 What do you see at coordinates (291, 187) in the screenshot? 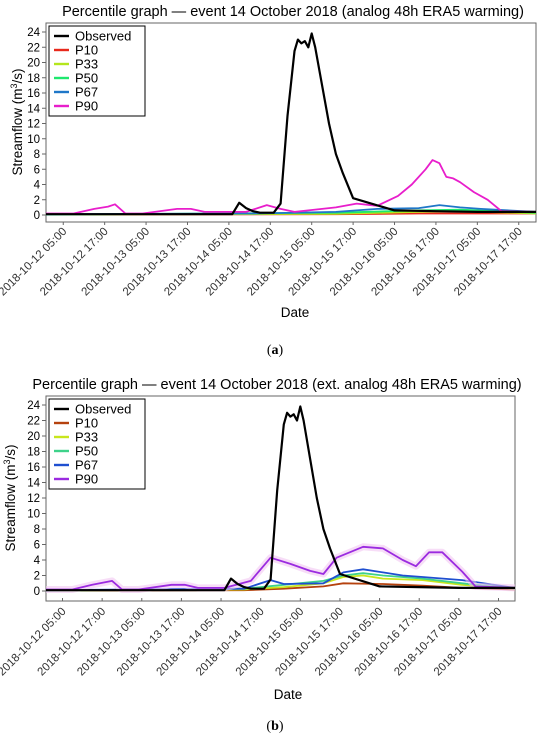
I see `series-line-p90` at bounding box center [291, 187].